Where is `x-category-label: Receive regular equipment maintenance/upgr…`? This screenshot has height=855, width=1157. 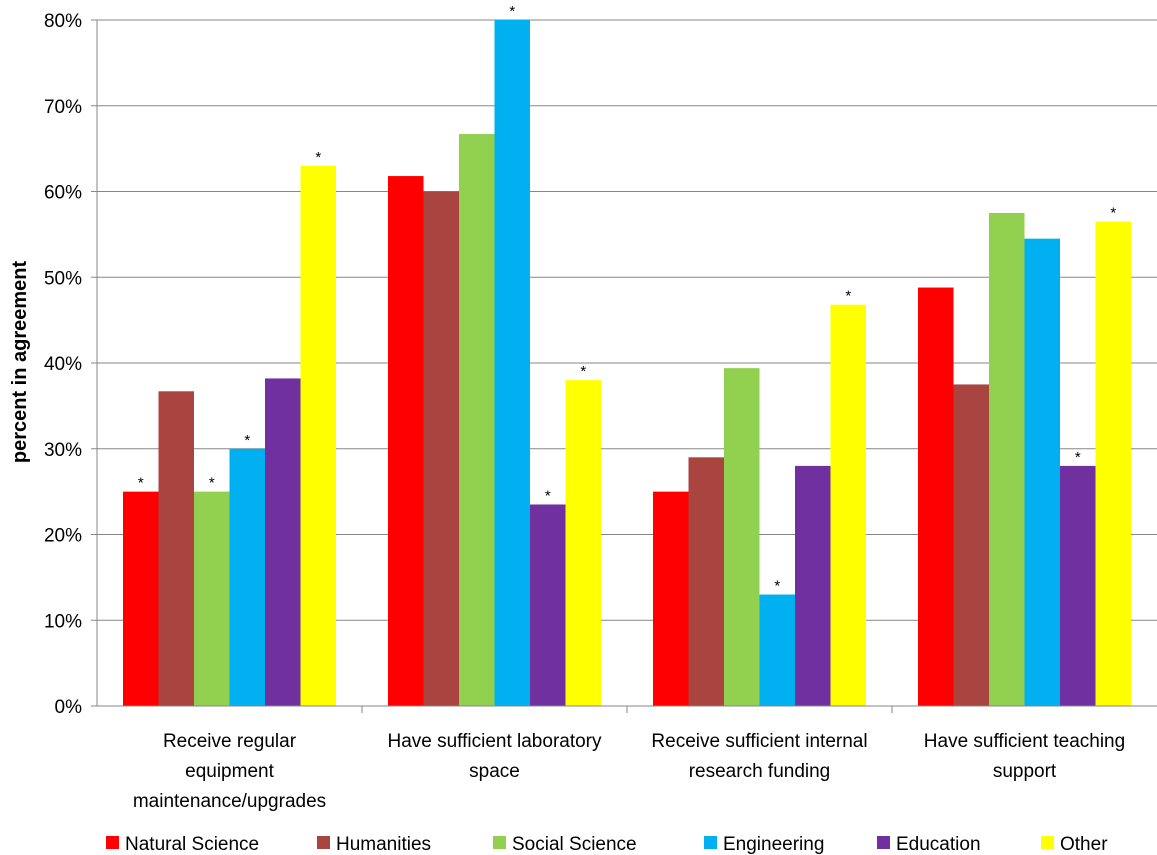
x-category-label: Receive regular equipment maintenance/upgr… is located at coordinates (229, 771).